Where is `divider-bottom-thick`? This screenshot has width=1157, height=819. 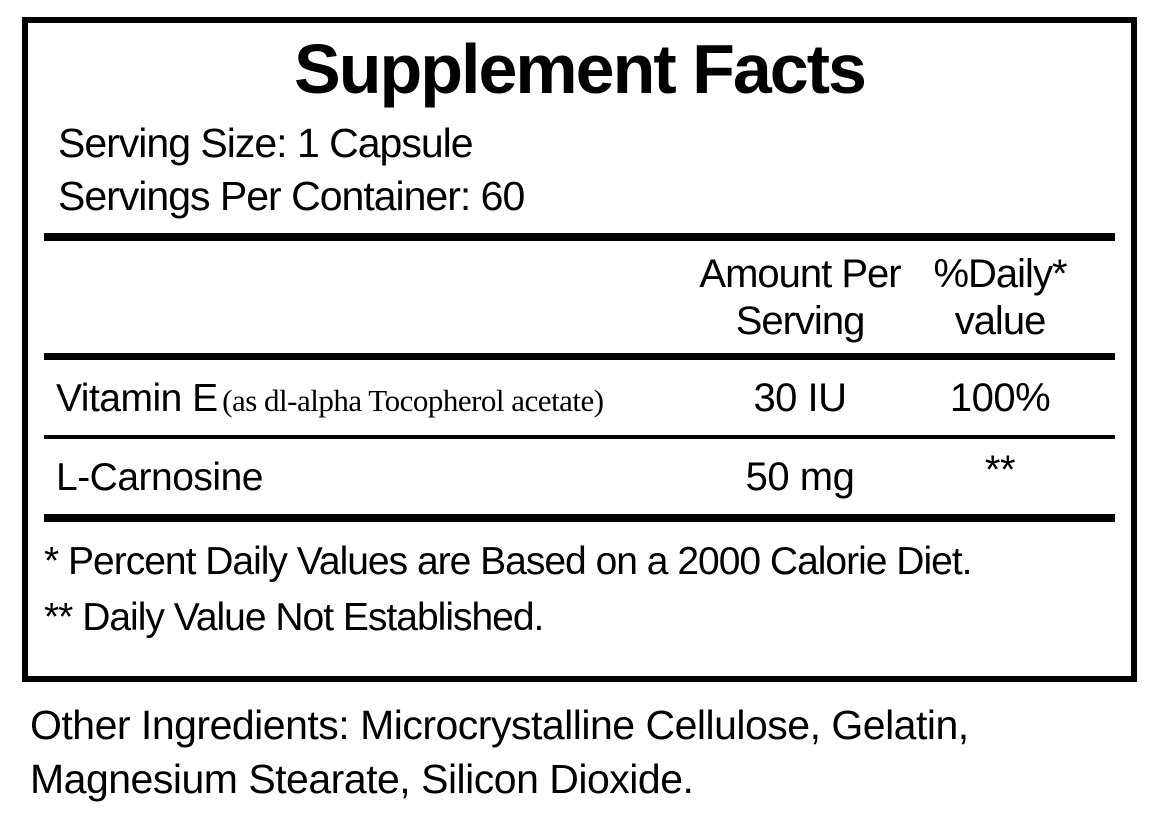
divider-bottom-thick is located at coordinates (579, 518).